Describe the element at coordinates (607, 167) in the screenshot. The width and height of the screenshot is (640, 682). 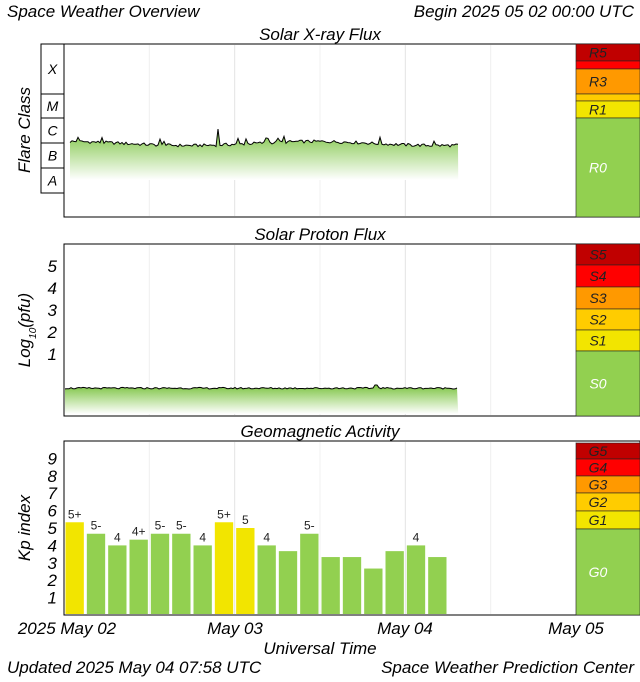
I see `scale-cell-r0` at that location.